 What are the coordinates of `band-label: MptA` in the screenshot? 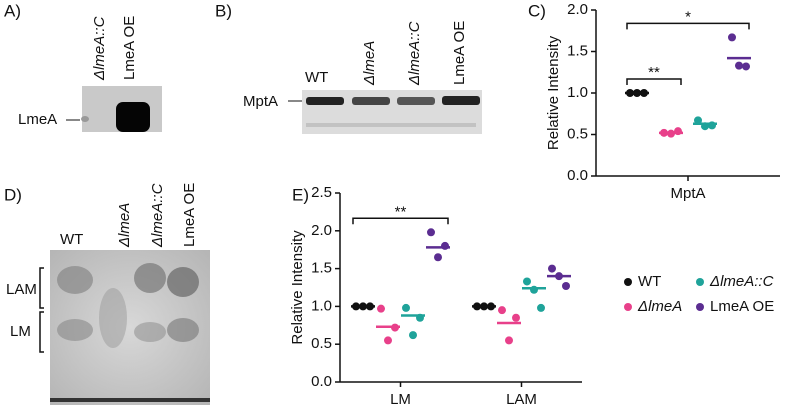 It's located at (260, 101).